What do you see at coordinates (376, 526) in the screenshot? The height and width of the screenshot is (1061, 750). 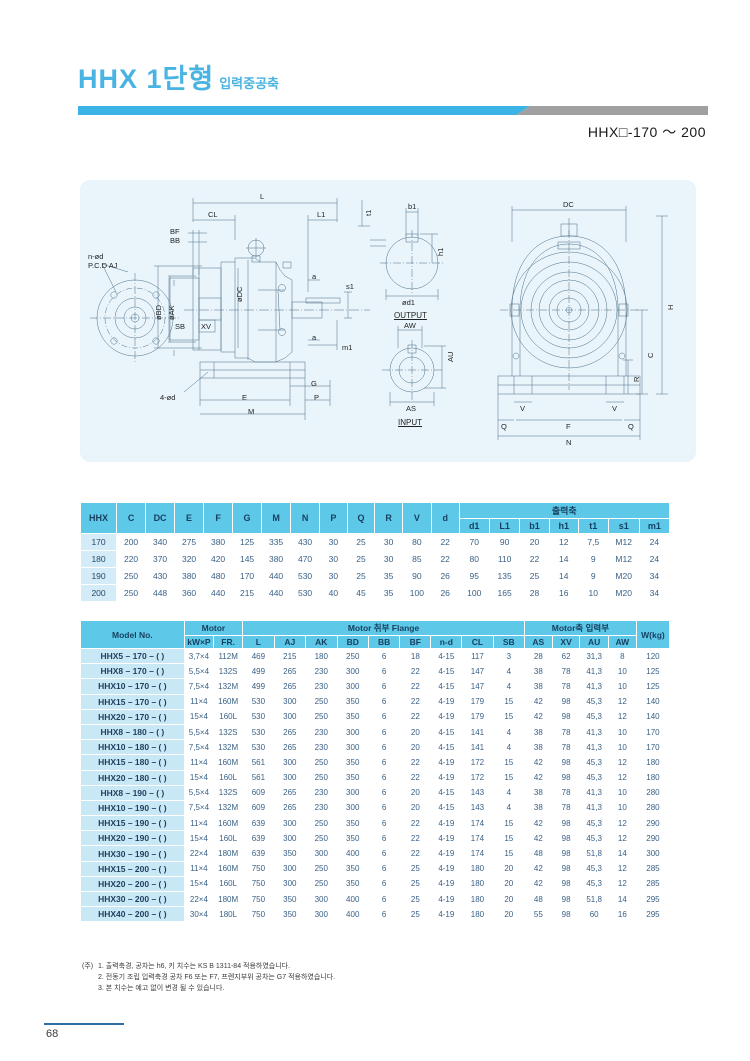 I see `table1-header-row-sub: d1 L1 b1 h1 t1 s1 m1` at bounding box center [376, 526].